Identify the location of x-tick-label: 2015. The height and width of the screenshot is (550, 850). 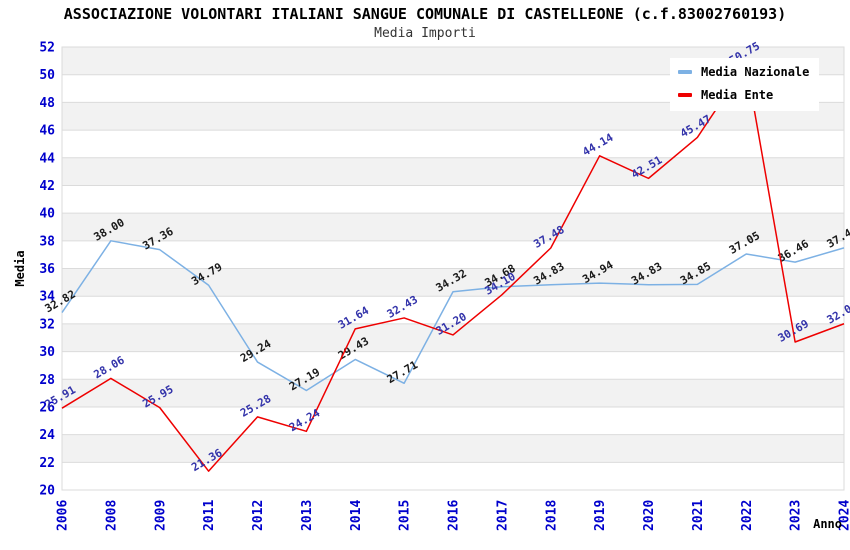
(405, 515).